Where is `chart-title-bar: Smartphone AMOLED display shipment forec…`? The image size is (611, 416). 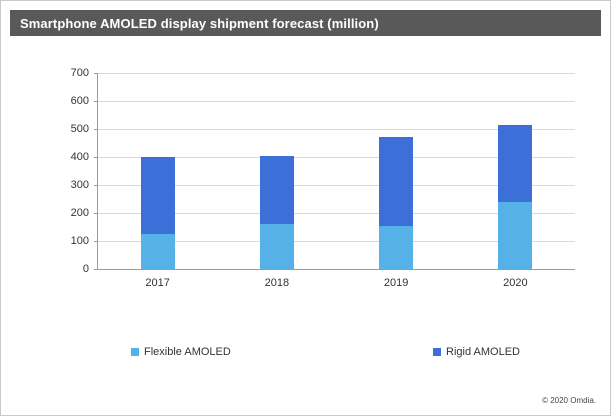 chart-title-bar: Smartphone AMOLED display shipment forec… is located at coordinates (305, 23).